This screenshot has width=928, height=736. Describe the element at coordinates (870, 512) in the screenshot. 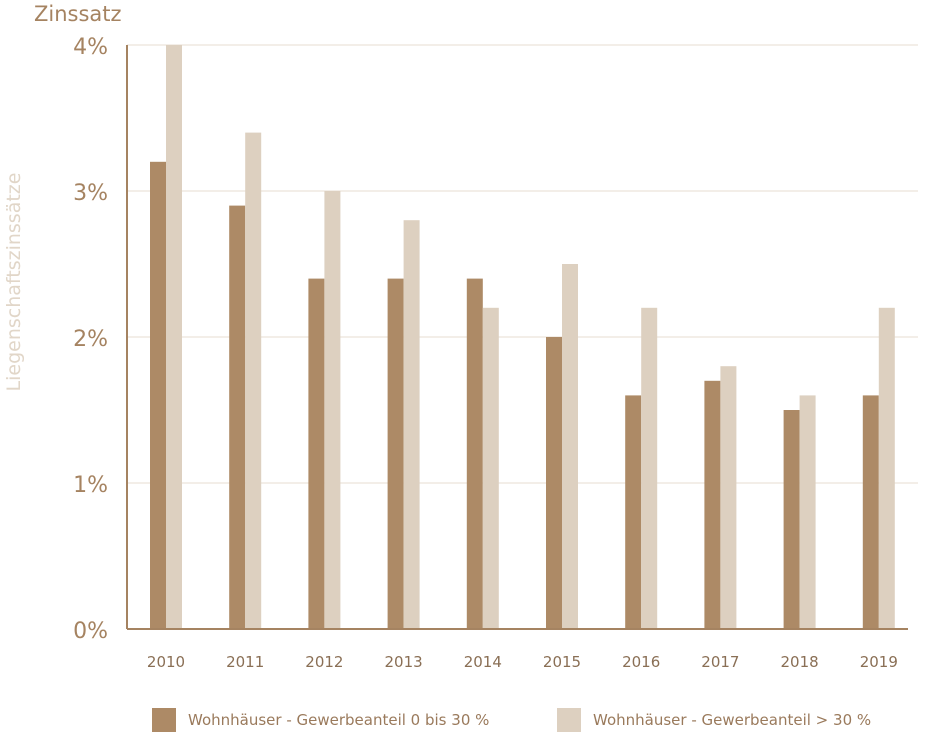

I see `bar-1-2019` at that location.